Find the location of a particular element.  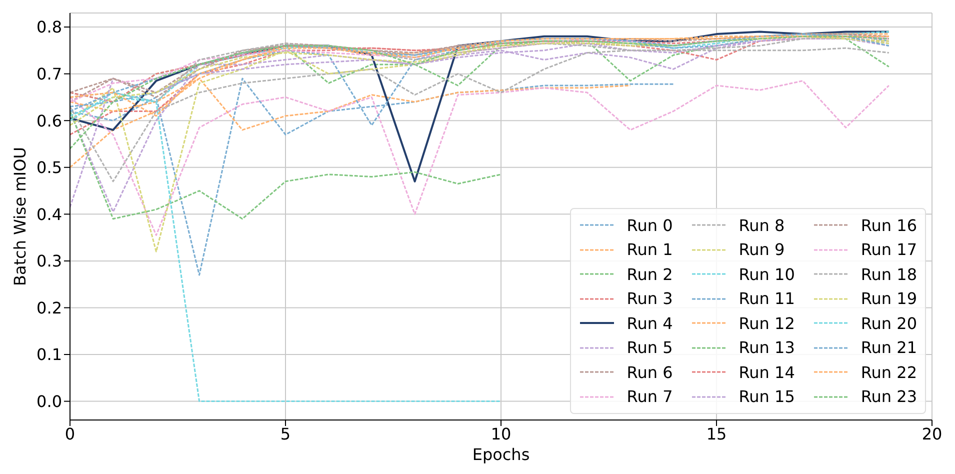

y-tick-label: 0.6 is located at coordinates (49, 120).